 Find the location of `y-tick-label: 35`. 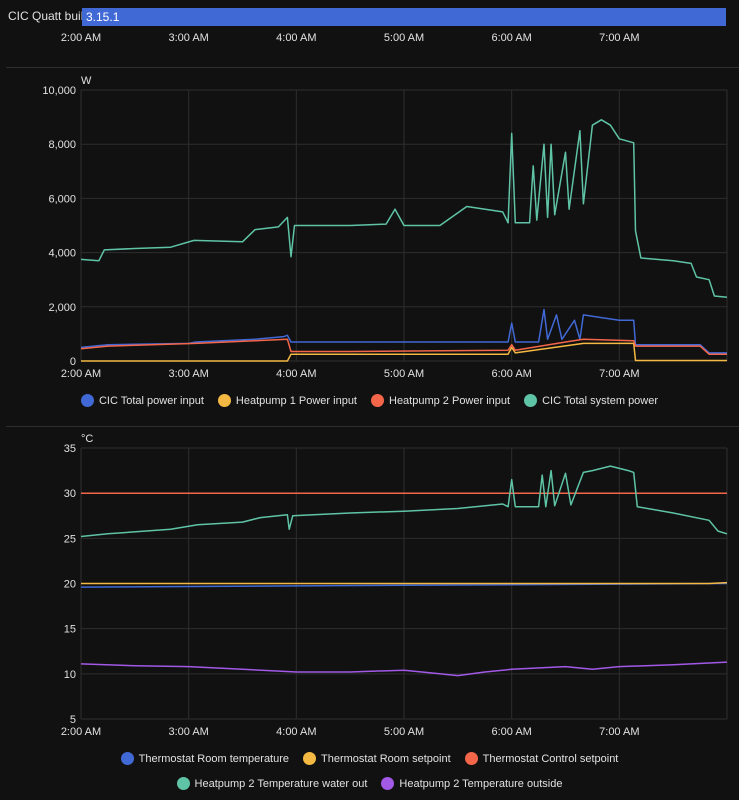

y-tick-label: 35 is located at coordinates (70, 449).